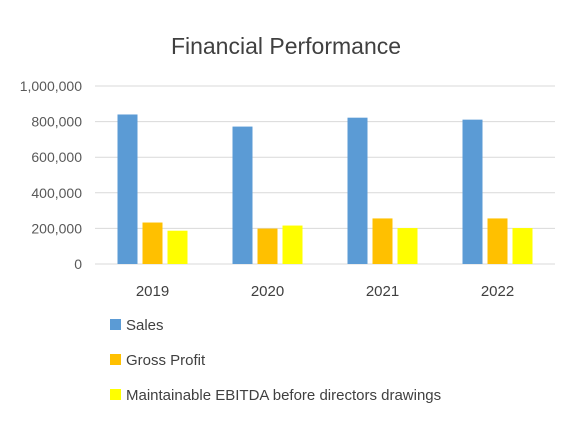  What do you see at coordinates (145, 325) in the screenshot?
I see `legend-label: Sales` at bounding box center [145, 325].